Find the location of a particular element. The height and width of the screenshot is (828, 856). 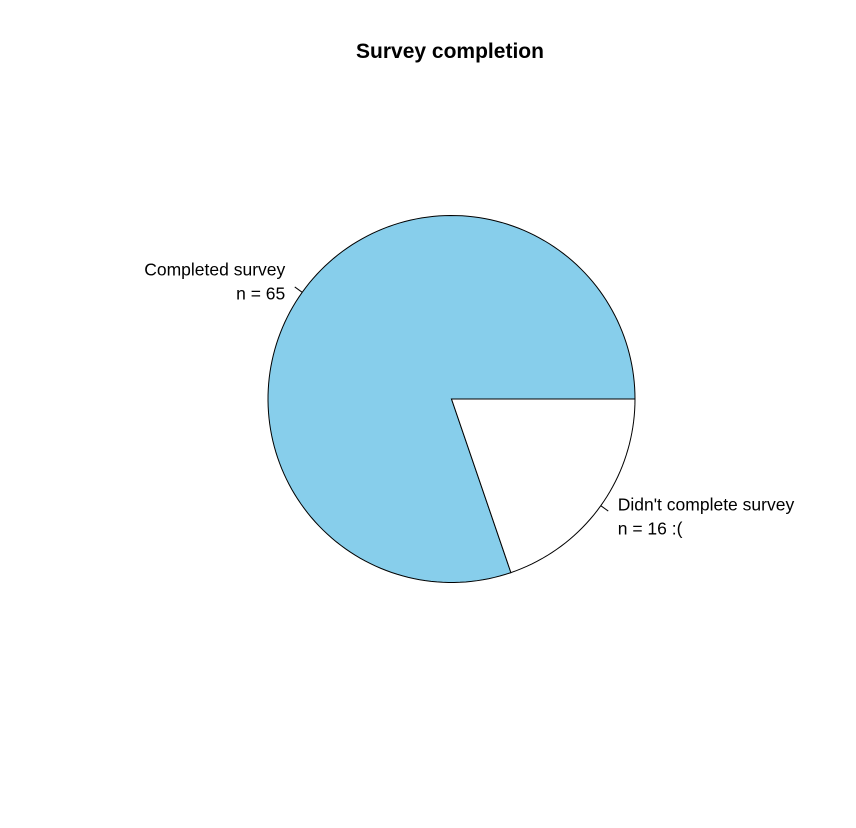

pie-label-line: n = 65 is located at coordinates (260, 294).